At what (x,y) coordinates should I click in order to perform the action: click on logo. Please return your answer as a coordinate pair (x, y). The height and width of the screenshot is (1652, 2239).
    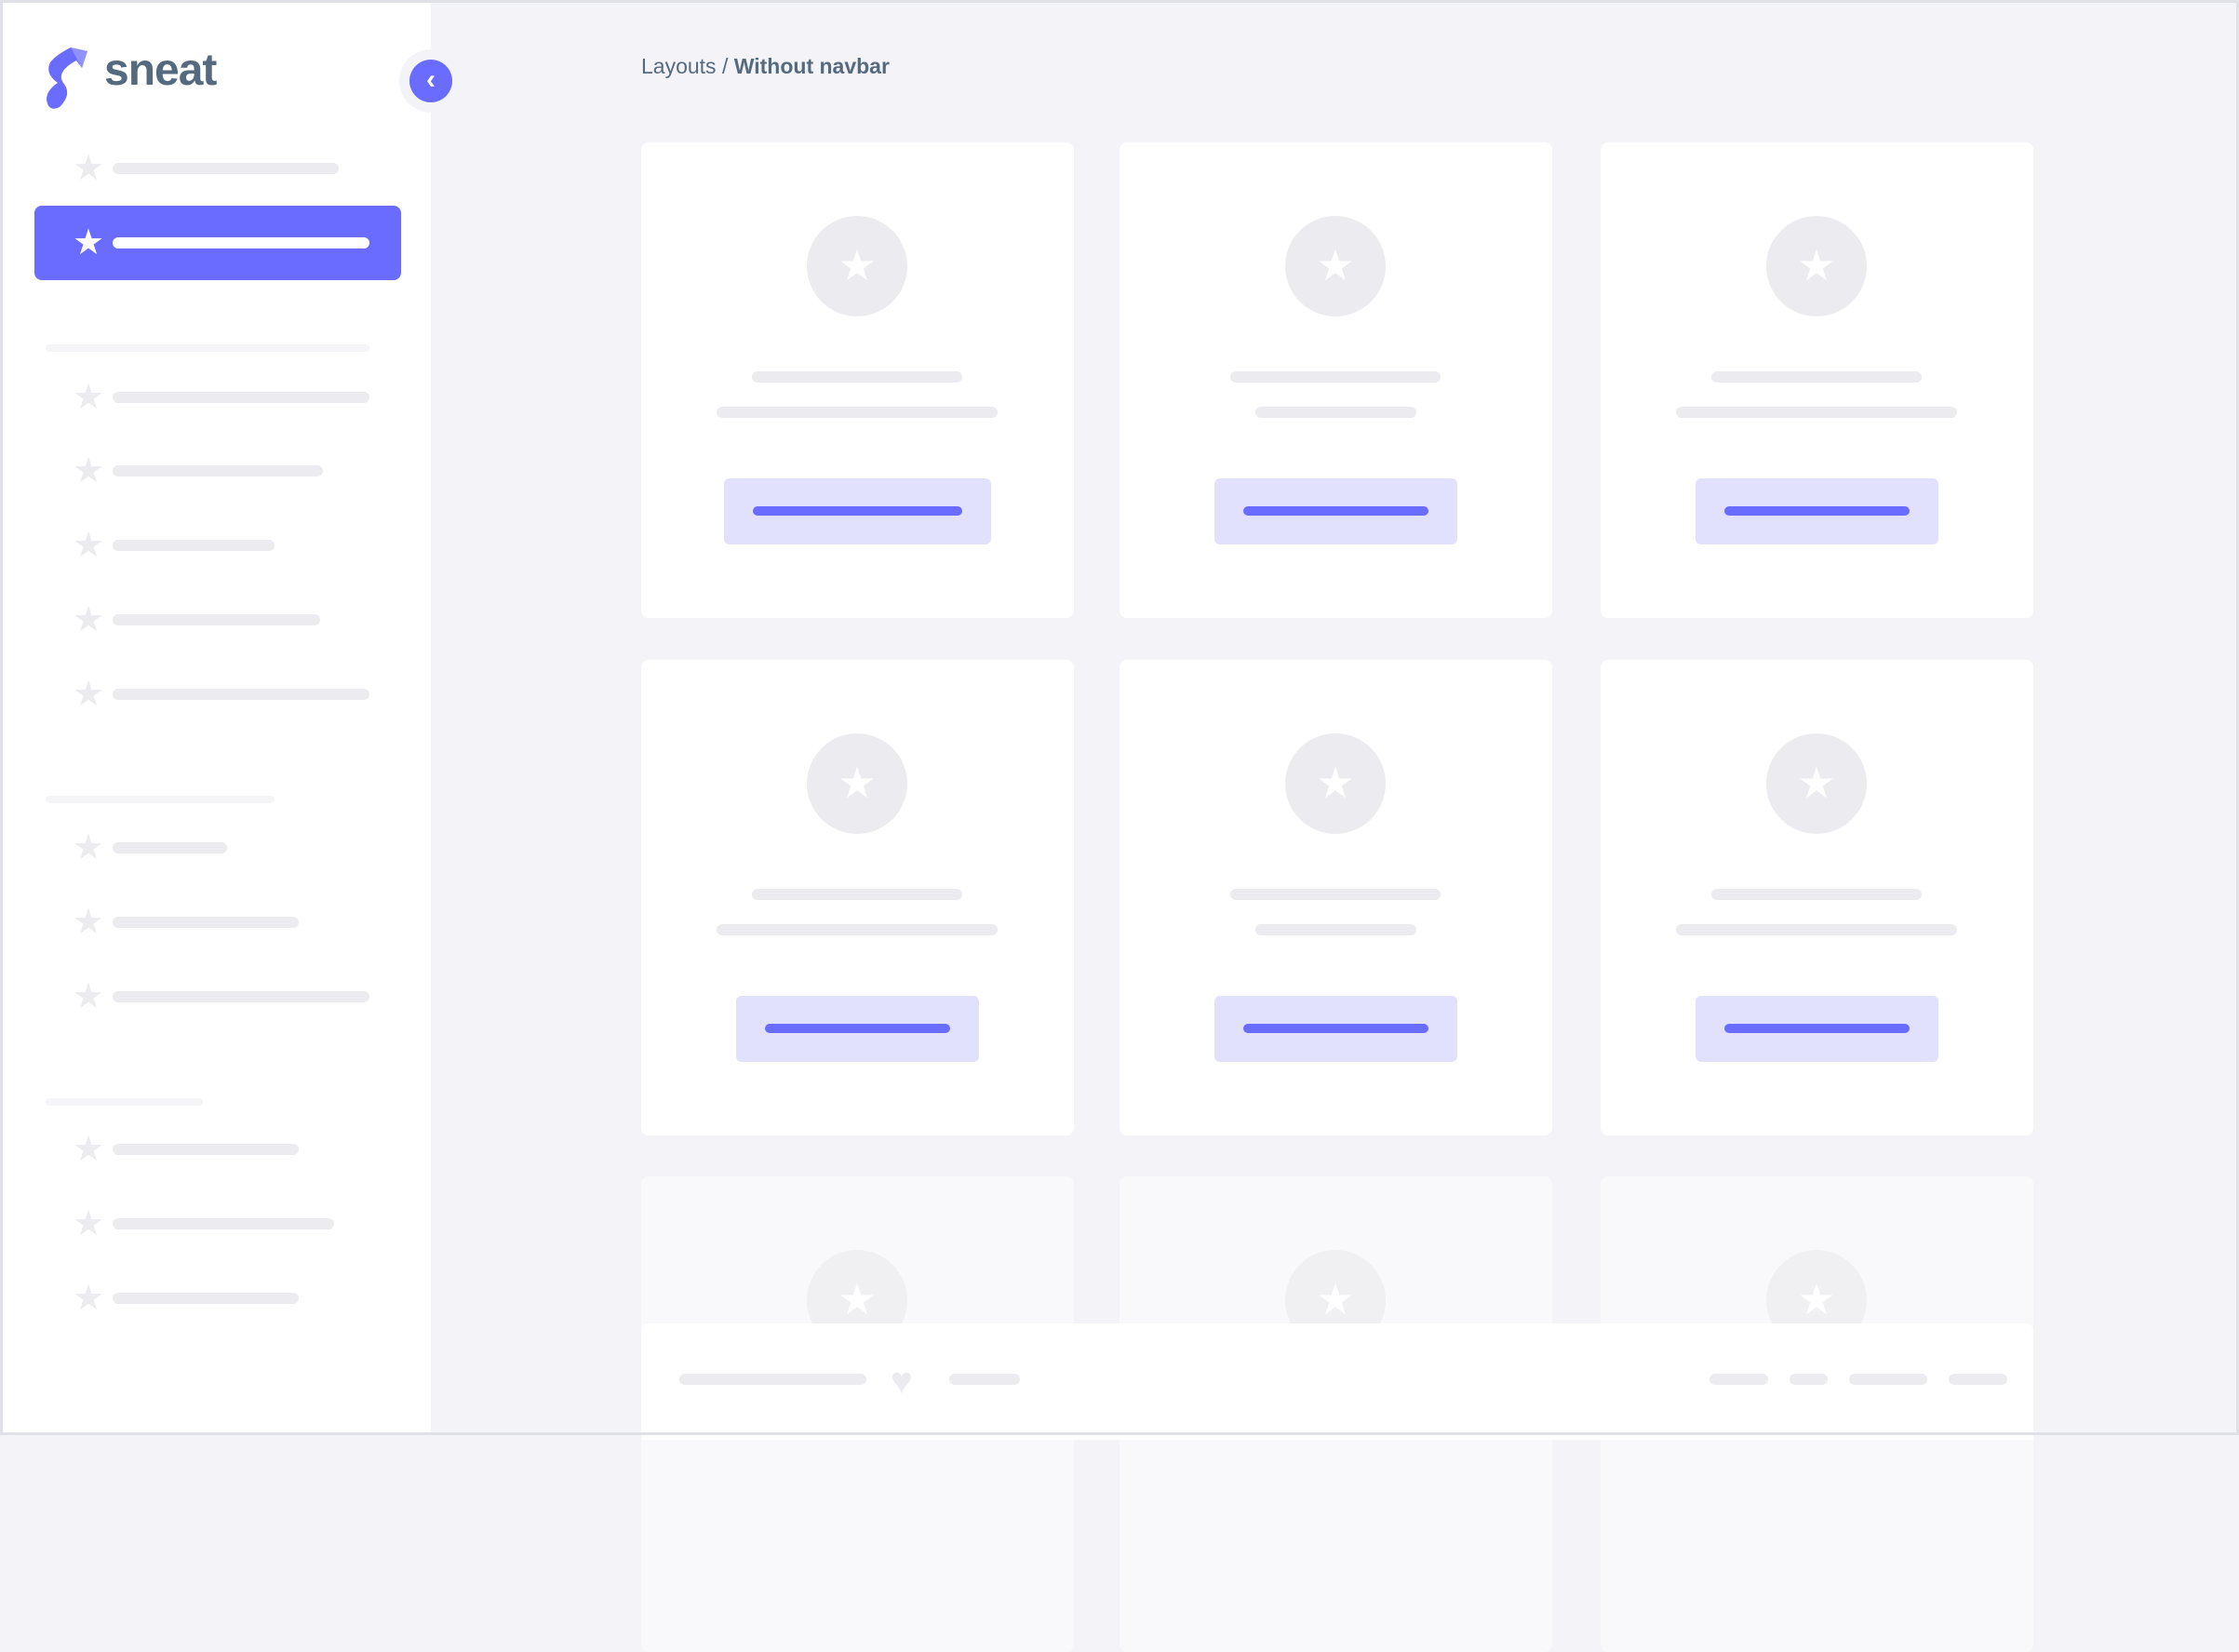
    Looking at the image, I should click on (136, 79).